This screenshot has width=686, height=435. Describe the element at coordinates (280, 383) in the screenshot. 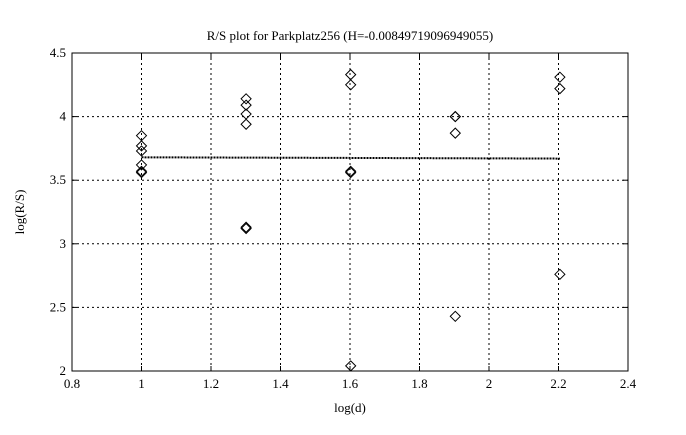

I see `x-tick-label: 1.4` at that location.